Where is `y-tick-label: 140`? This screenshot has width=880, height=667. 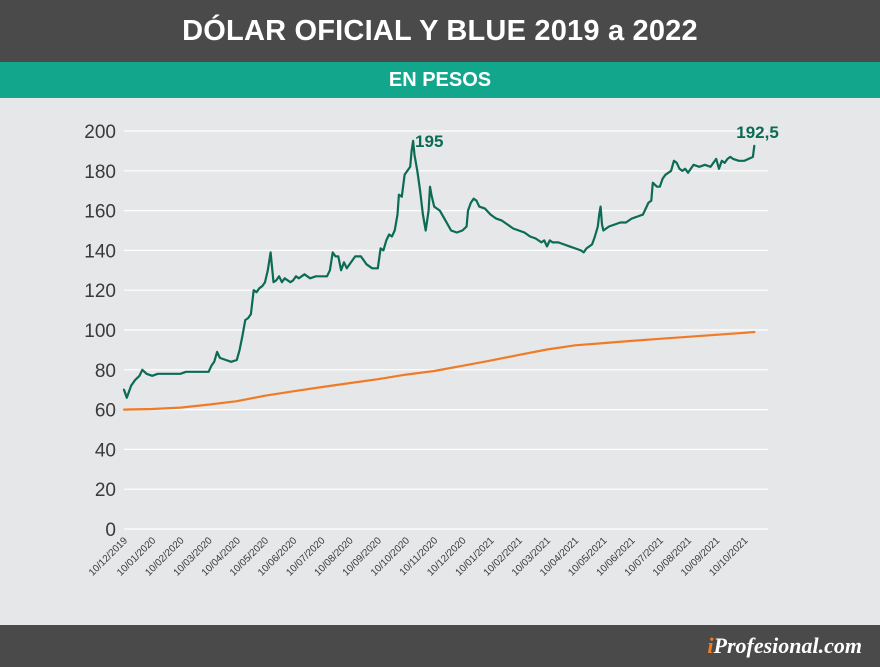 y-tick-label: 140 is located at coordinates (100, 251).